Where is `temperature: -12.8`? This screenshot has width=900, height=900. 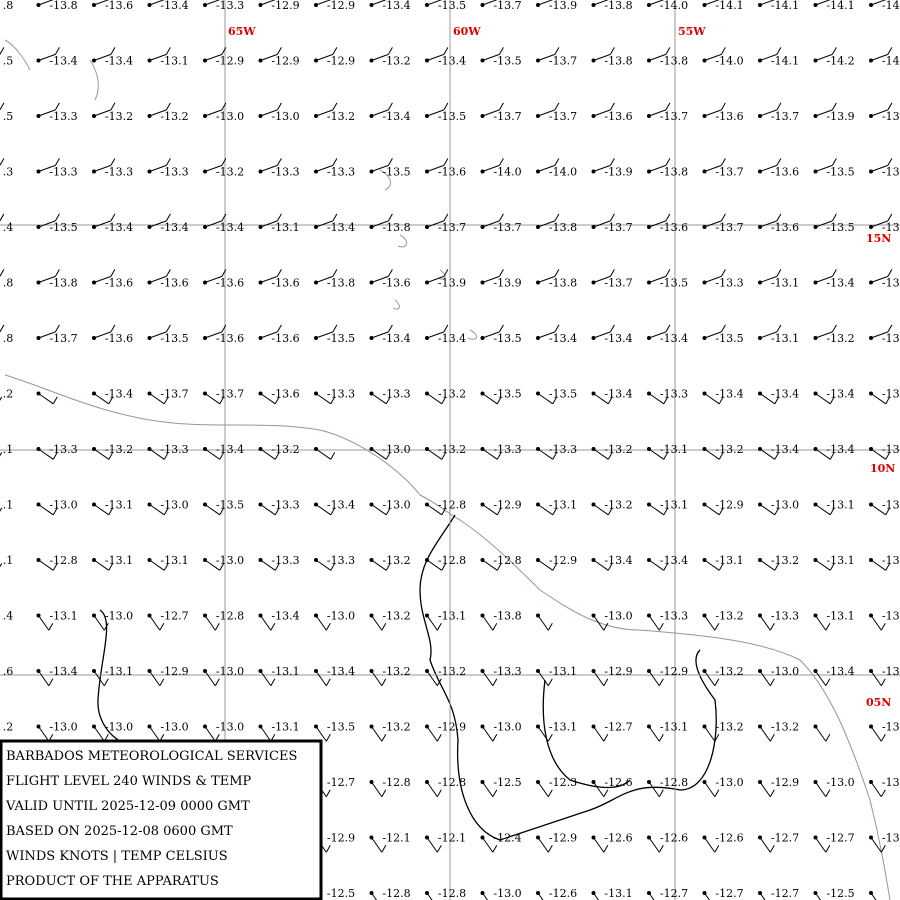
temperature: -12.8 is located at coordinates (396, 782).